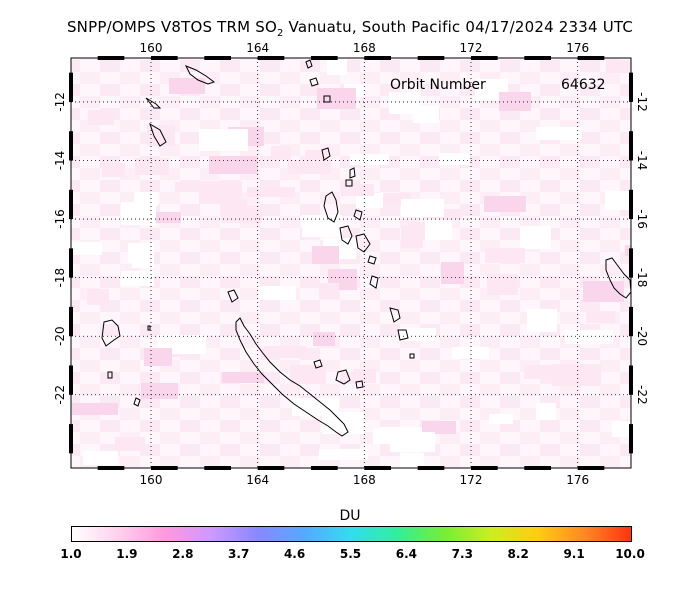  I want to click on longitude-labels-bottom: 160 164 168 172 176, so click(365, 480).